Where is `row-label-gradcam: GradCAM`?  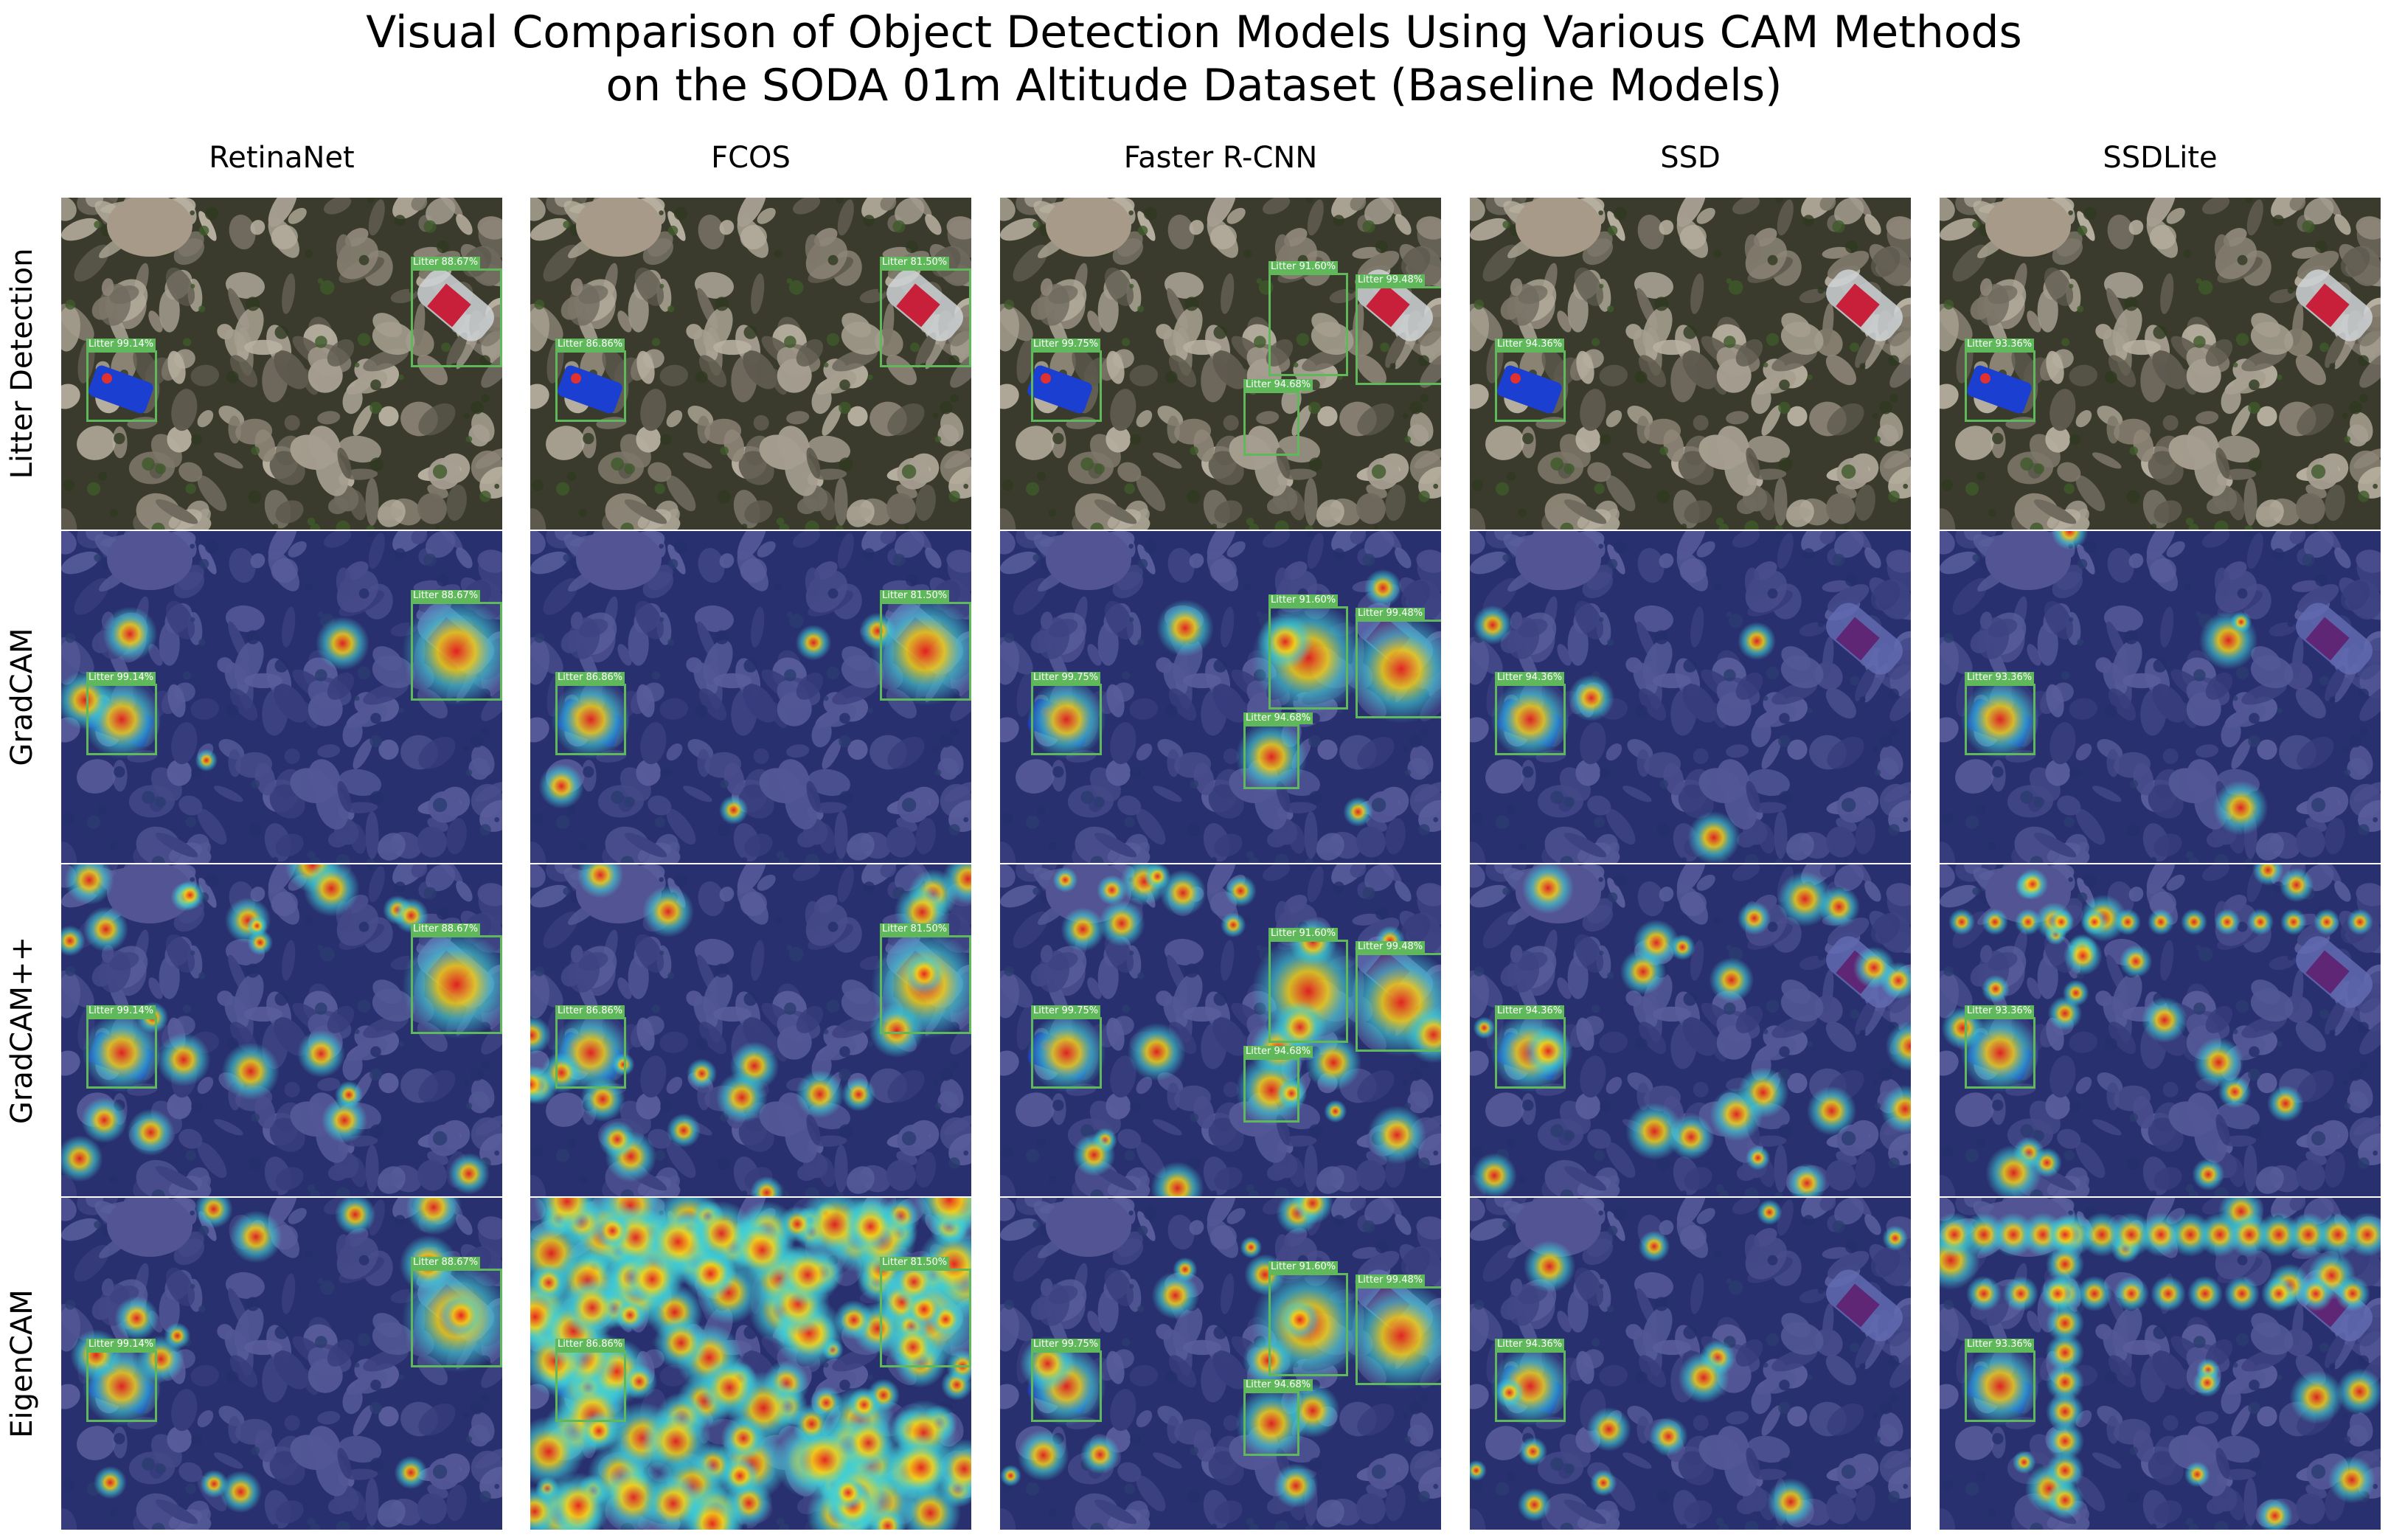 row-label-gradcam: GradCAM is located at coordinates (22, 697).